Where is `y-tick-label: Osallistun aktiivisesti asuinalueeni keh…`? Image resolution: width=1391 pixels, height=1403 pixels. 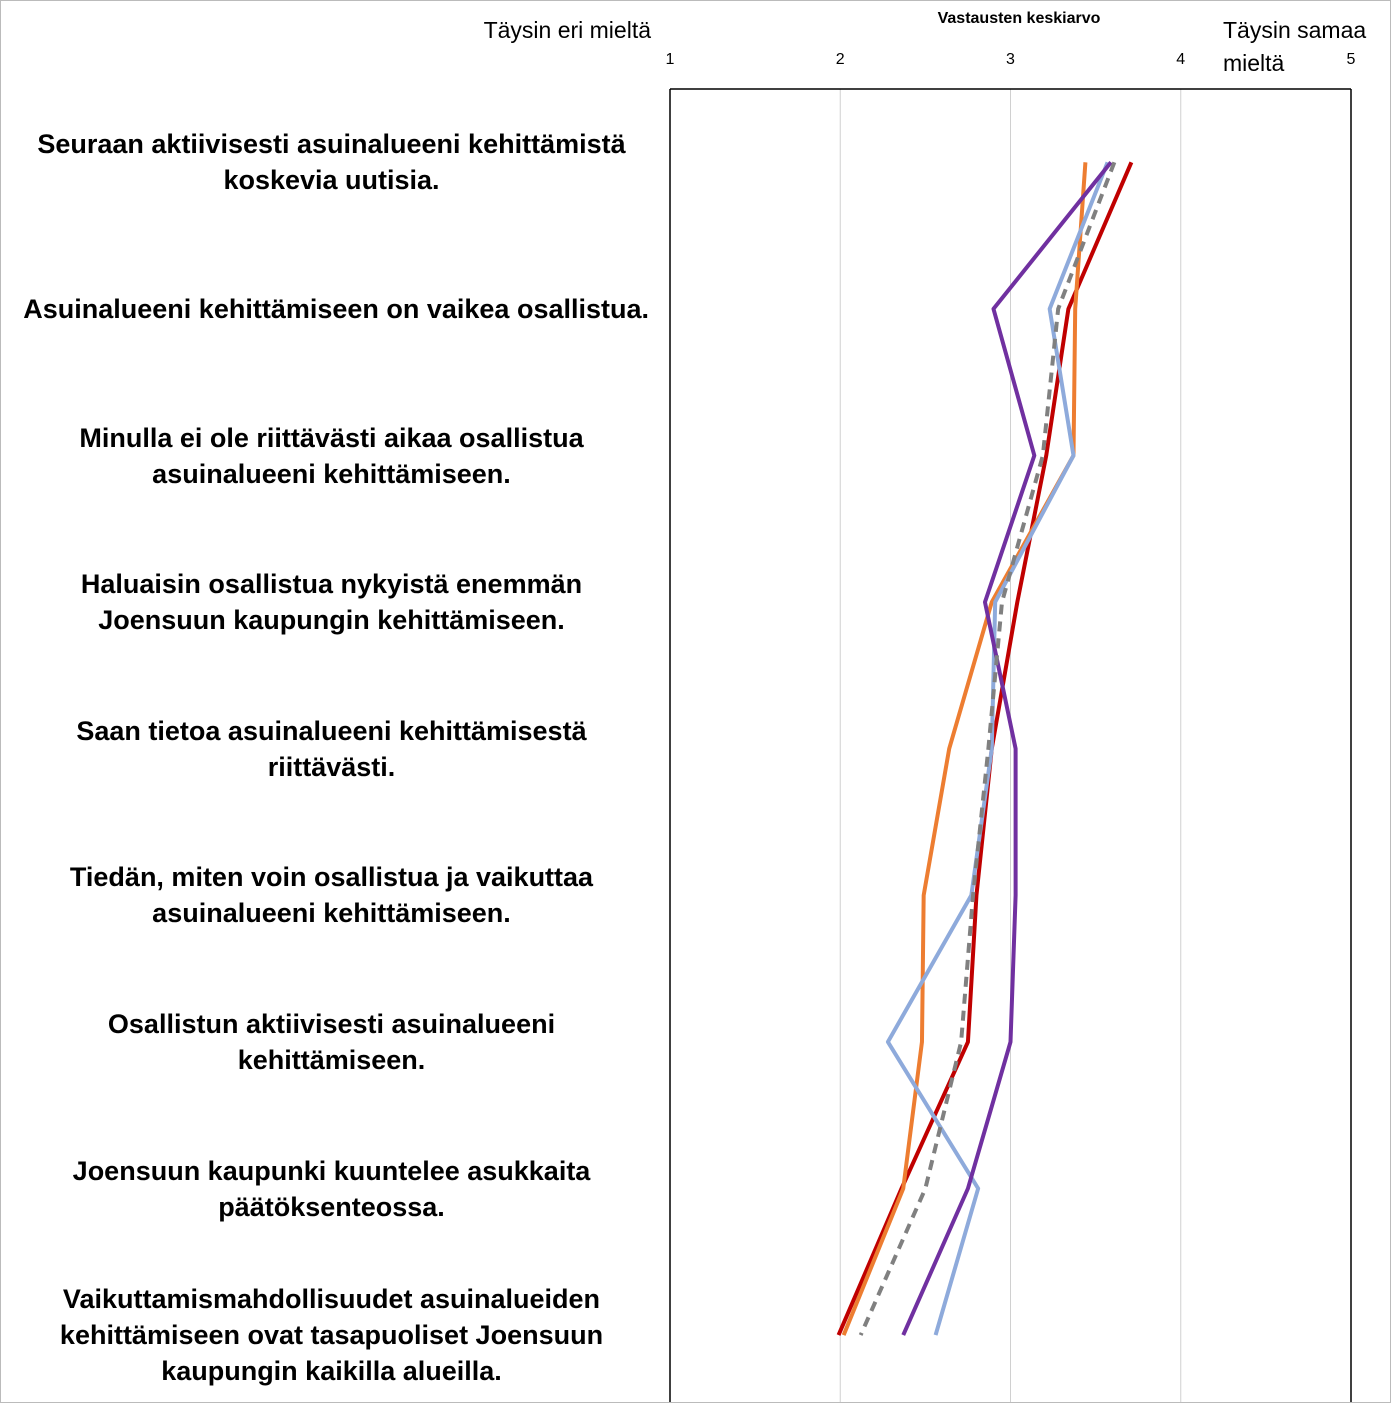
y-tick-label: Osallistun aktiivisesti asuinalueeni keh… is located at coordinates (331, 1041).